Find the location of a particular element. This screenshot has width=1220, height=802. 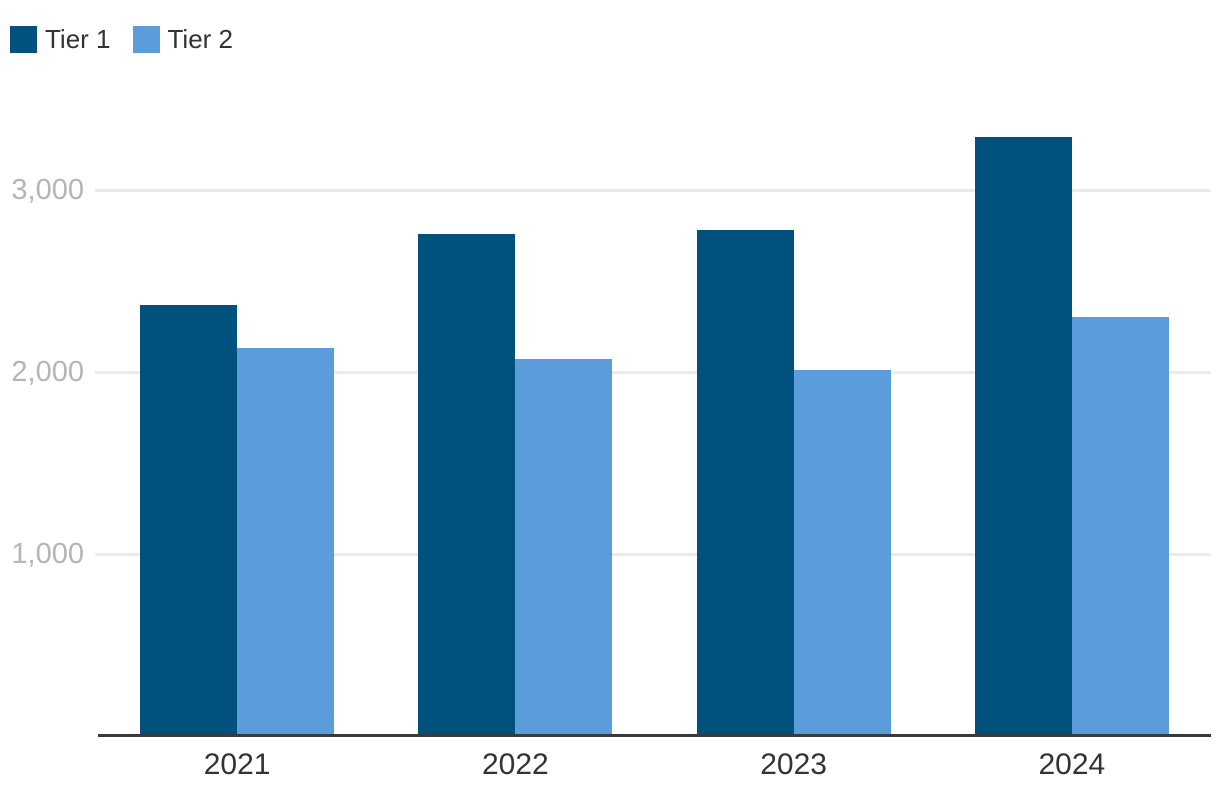

gridline-2000 is located at coordinates (653, 372).